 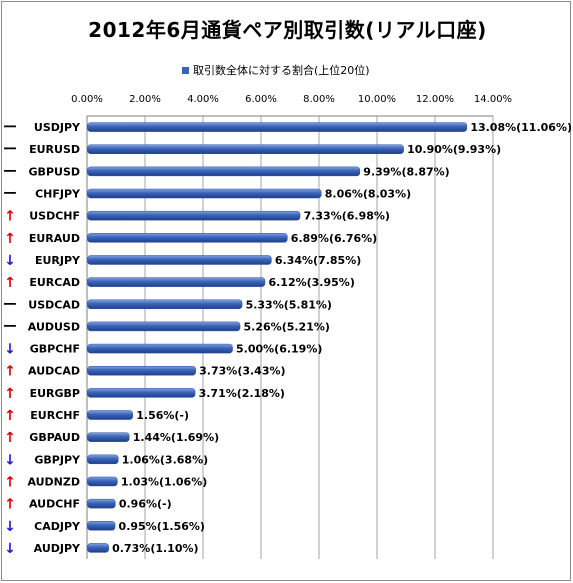 I want to click on category-label: AUDUSD, so click(x=54, y=326).